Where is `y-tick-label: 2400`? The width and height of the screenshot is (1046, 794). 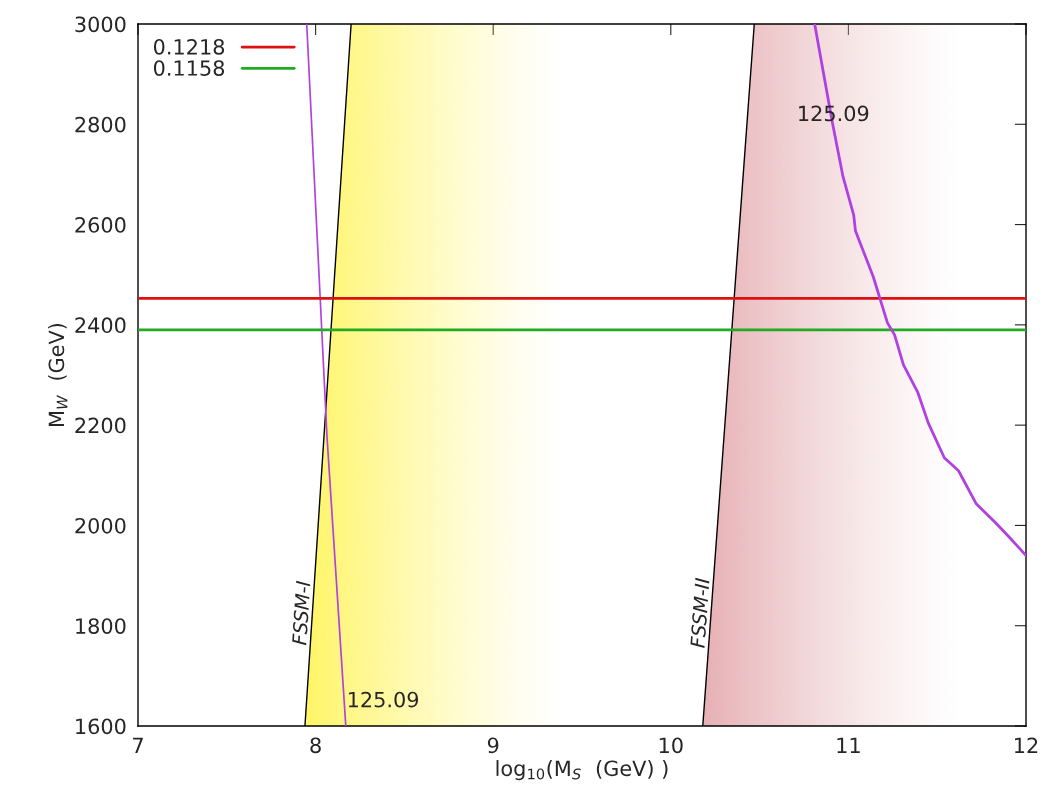
y-tick-label: 2400 is located at coordinates (100, 325).